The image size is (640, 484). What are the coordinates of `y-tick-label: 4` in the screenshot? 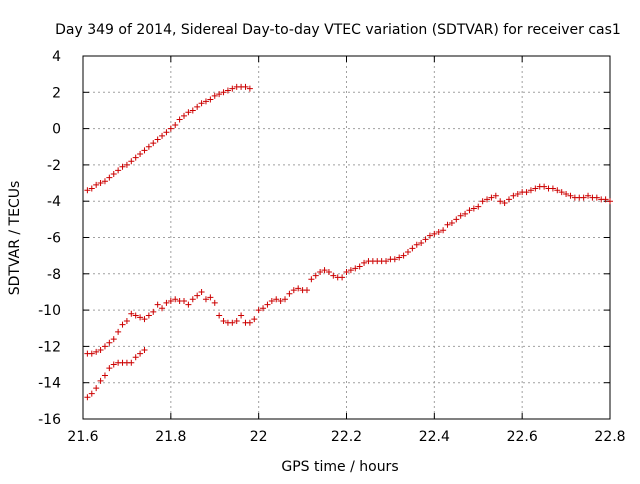 It's located at (56, 57).